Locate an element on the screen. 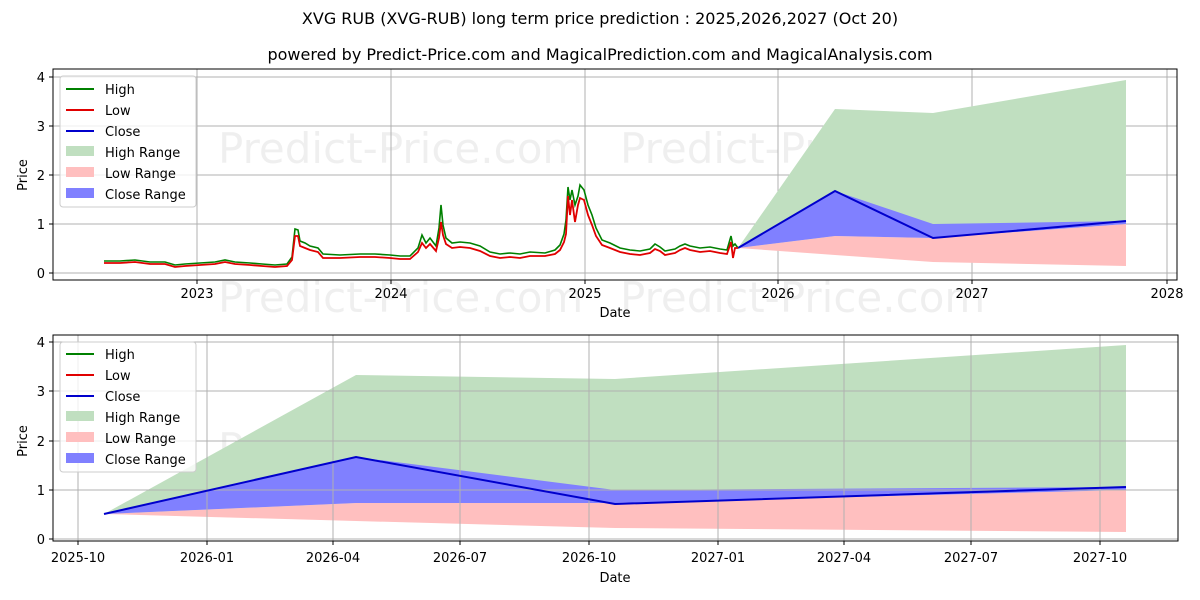 The width and height of the screenshot is (1200, 600). high-line is located at coordinates (421, 224).